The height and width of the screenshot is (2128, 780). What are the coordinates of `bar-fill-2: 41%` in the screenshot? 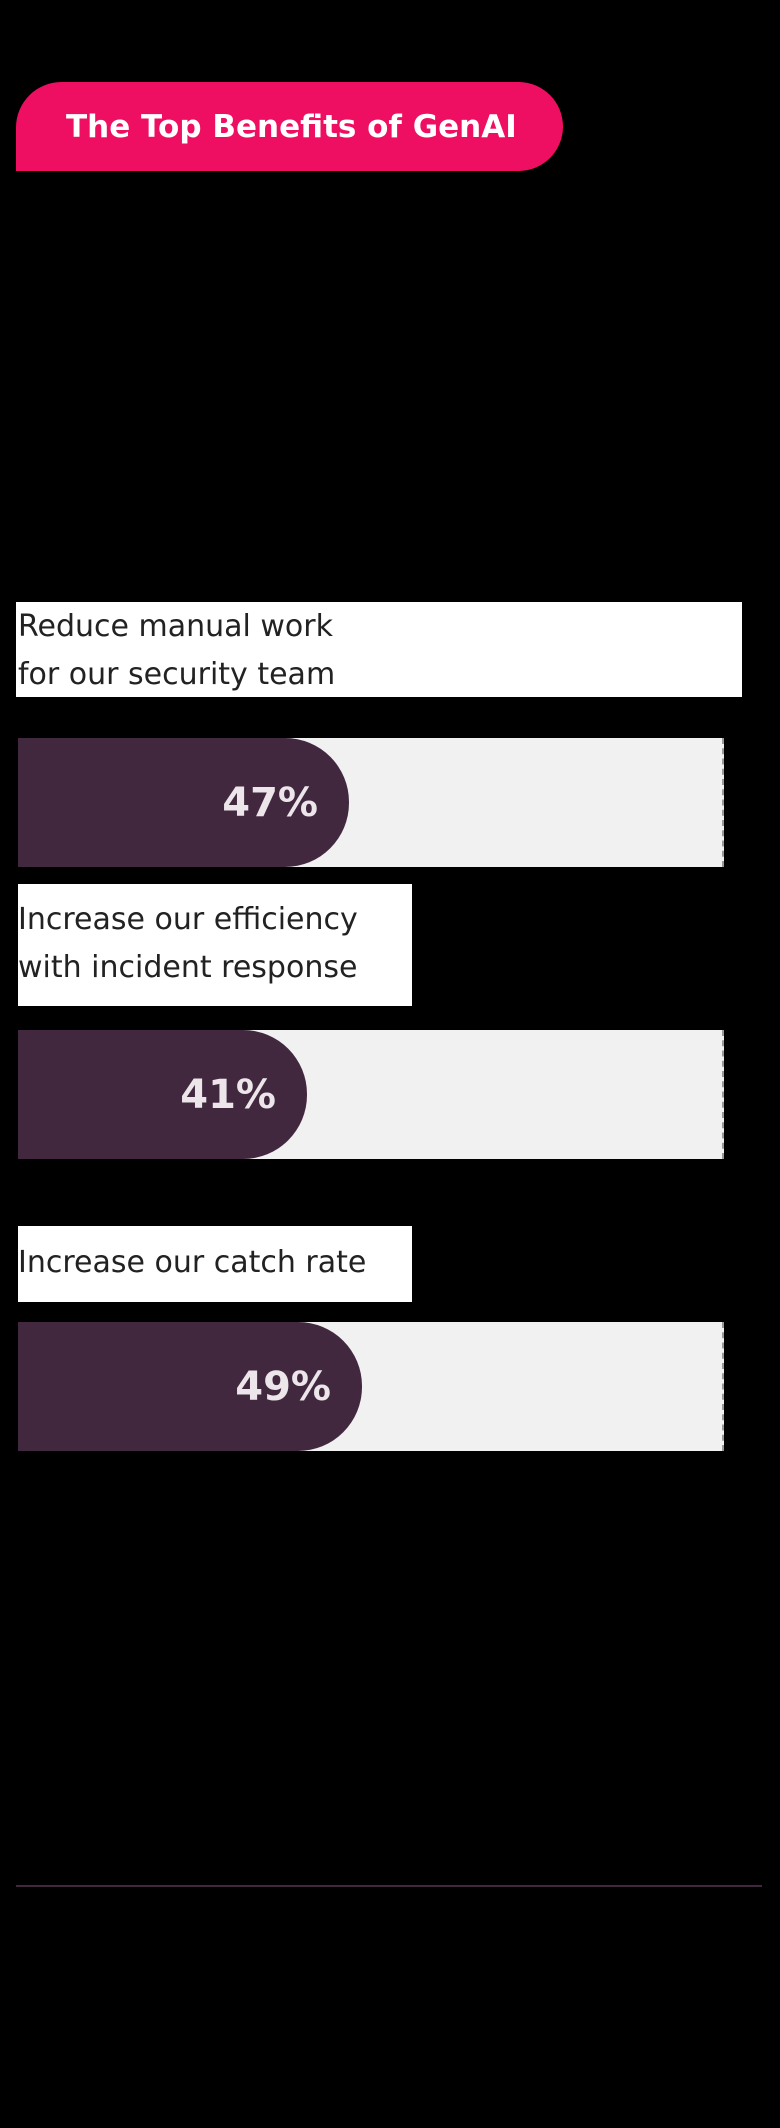 It's located at (162, 1094).